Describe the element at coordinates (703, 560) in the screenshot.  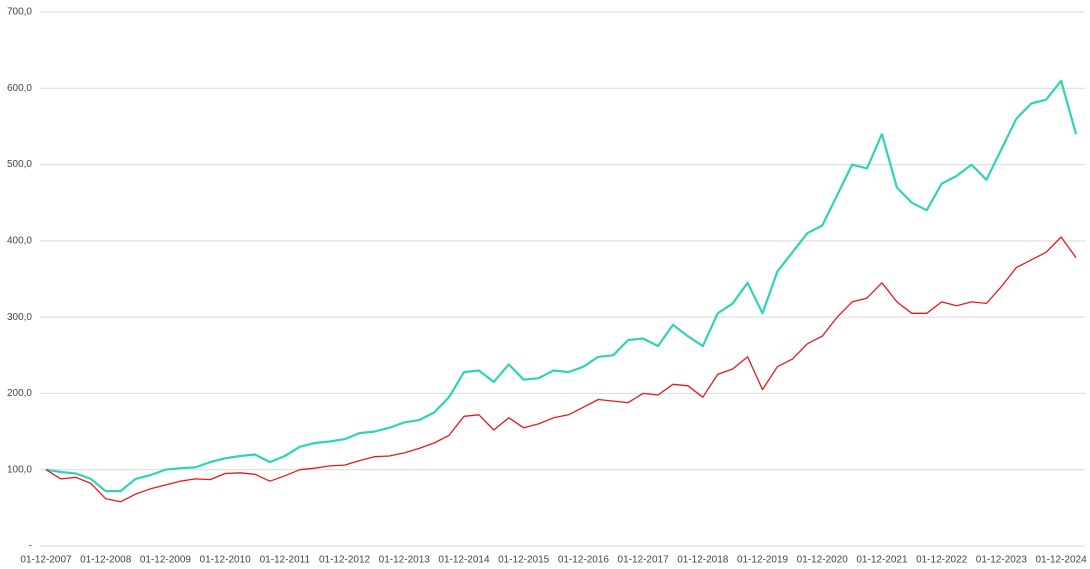
I see `x-tick-label: 01-12-2018` at that location.